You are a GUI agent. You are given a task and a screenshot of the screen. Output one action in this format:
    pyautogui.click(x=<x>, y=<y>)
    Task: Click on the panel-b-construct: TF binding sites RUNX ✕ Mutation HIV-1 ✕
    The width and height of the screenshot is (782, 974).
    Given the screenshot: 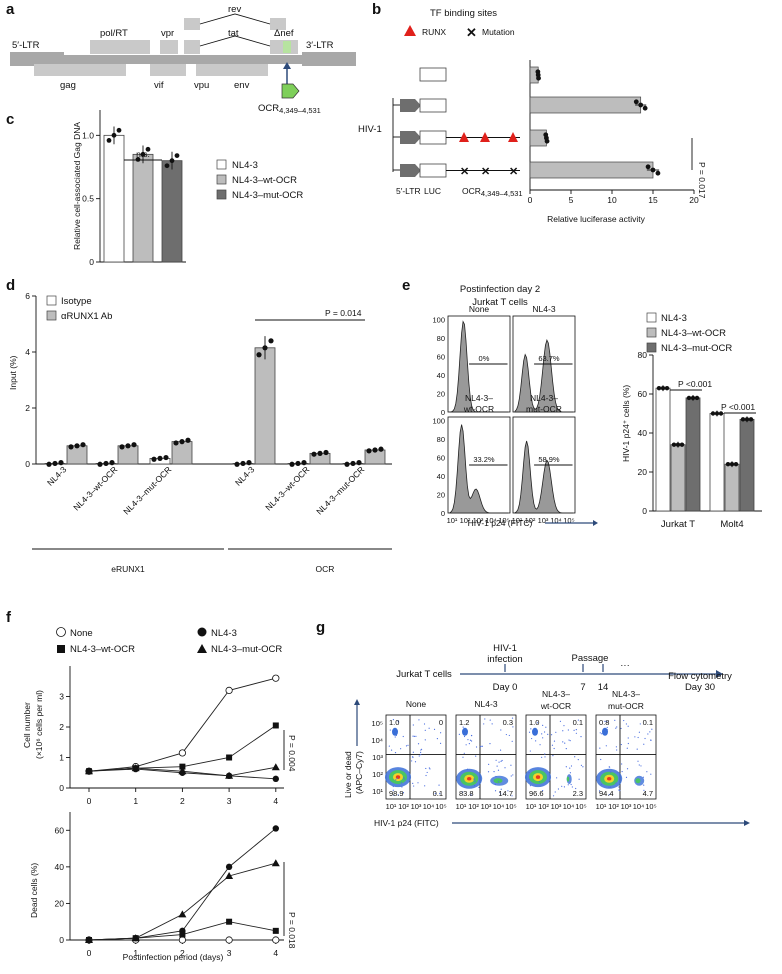 What is the action you would take?
    pyautogui.click(x=440, y=103)
    